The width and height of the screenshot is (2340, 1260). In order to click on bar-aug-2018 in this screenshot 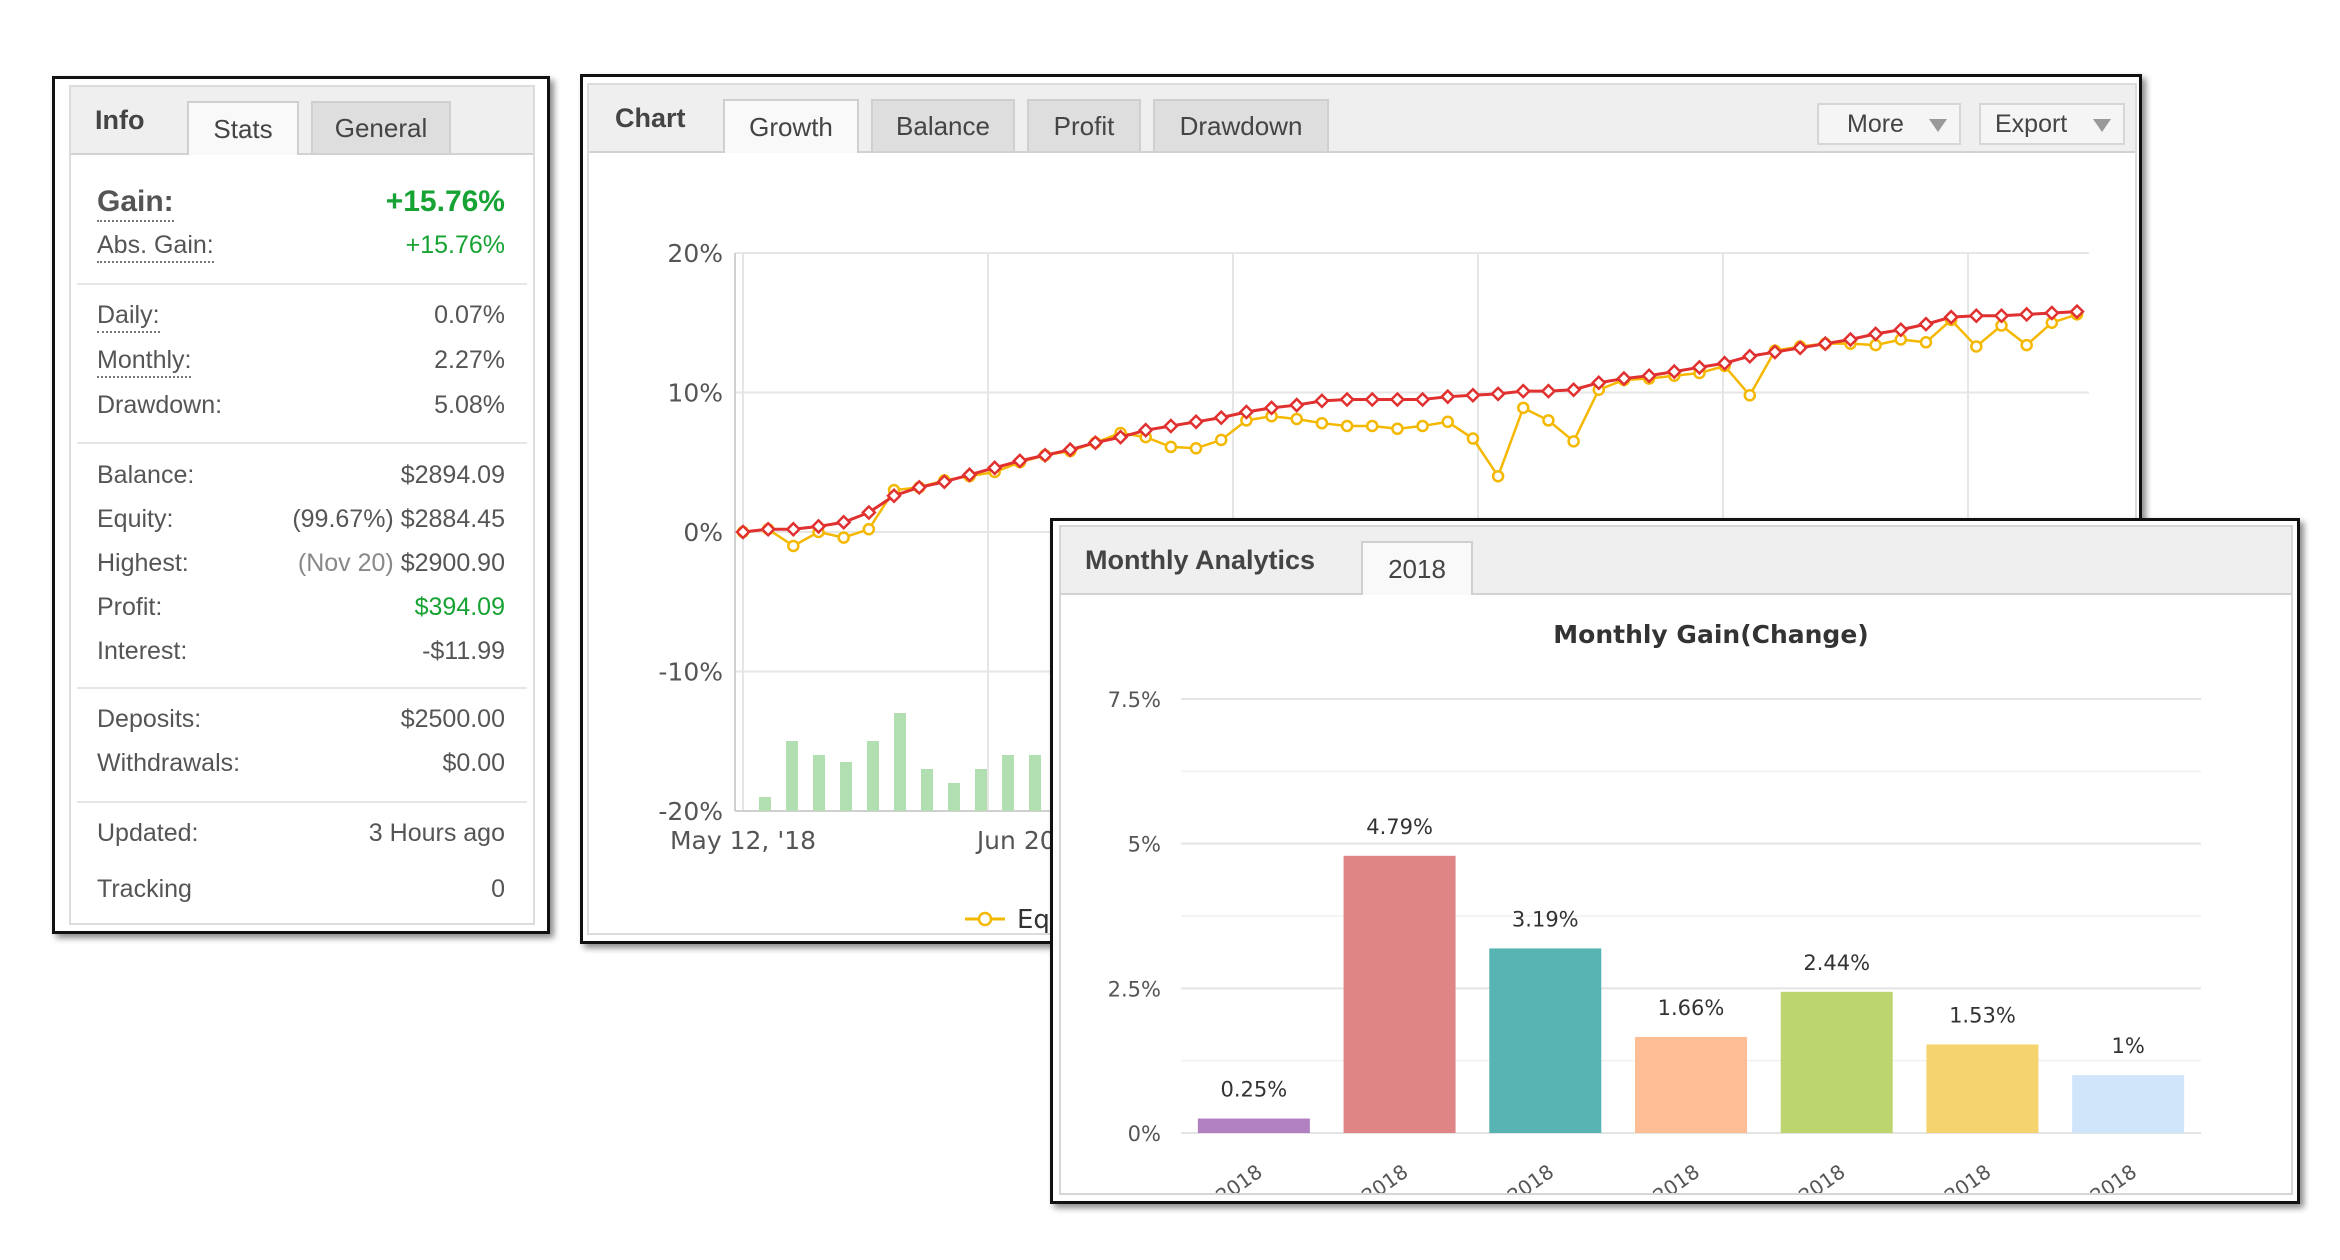, I will do `click(1691, 1084)`.